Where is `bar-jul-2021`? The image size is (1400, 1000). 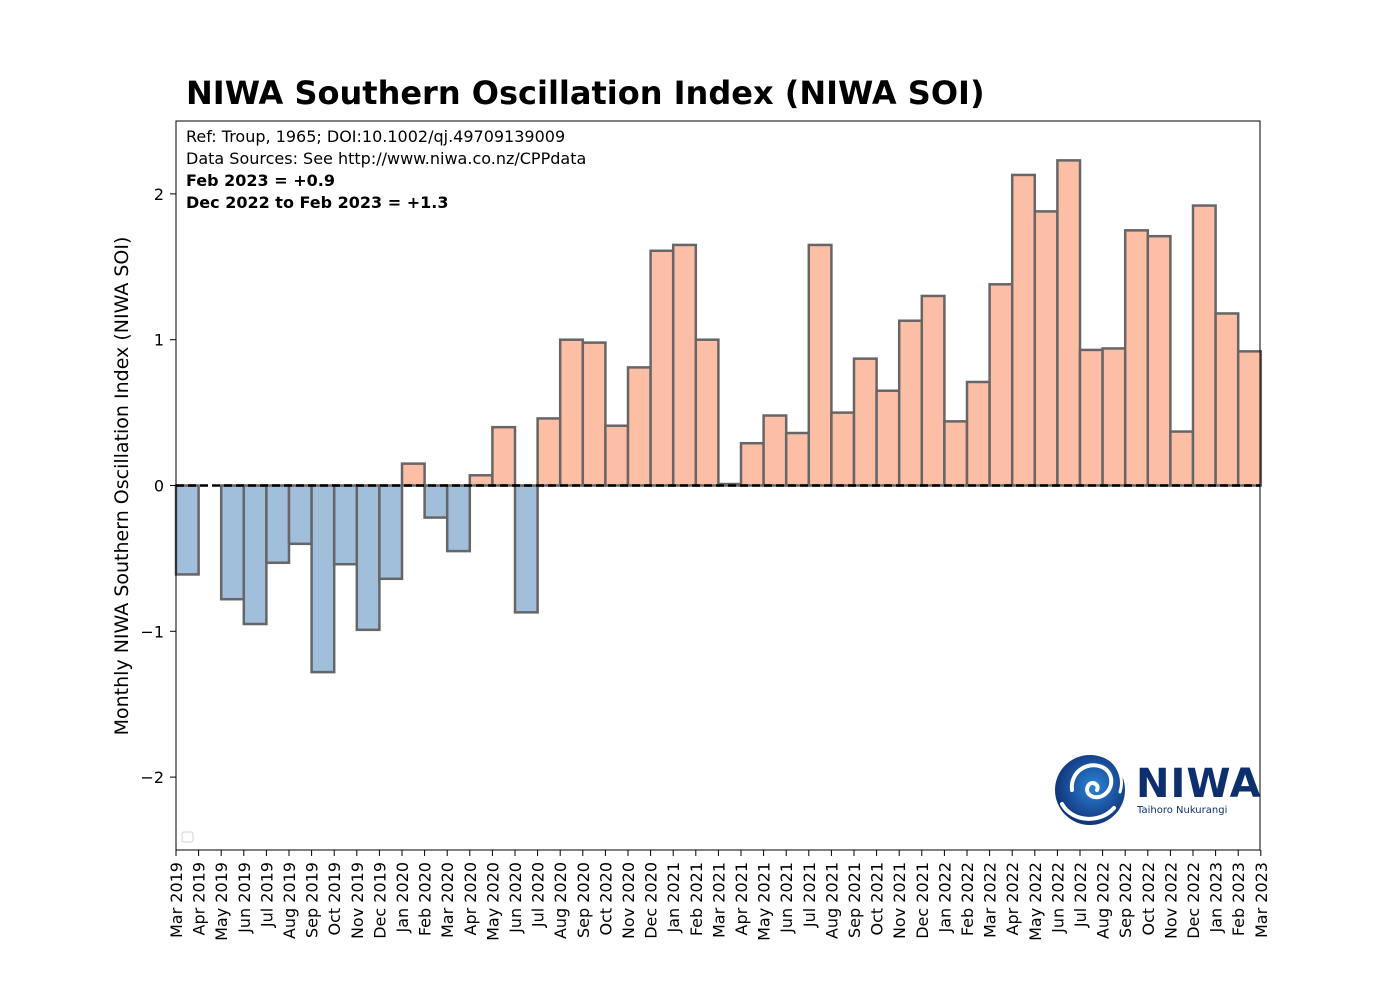 bar-jul-2021 is located at coordinates (820, 365).